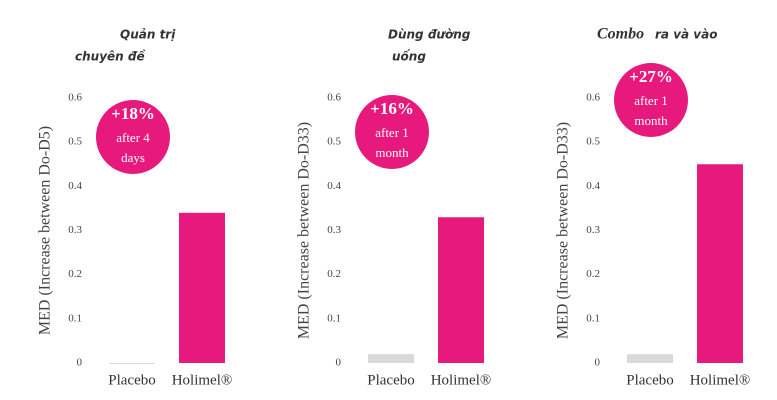  I want to click on chart-title: Quản trị, so click(148, 35).